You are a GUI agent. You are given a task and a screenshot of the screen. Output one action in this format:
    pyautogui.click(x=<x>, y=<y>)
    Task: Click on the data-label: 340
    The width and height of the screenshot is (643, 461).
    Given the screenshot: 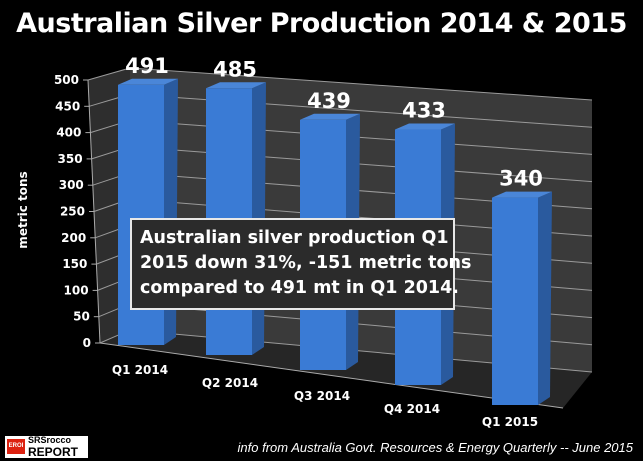 What is the action you would take?
    pyautogui.click(x=521, y=179)
    